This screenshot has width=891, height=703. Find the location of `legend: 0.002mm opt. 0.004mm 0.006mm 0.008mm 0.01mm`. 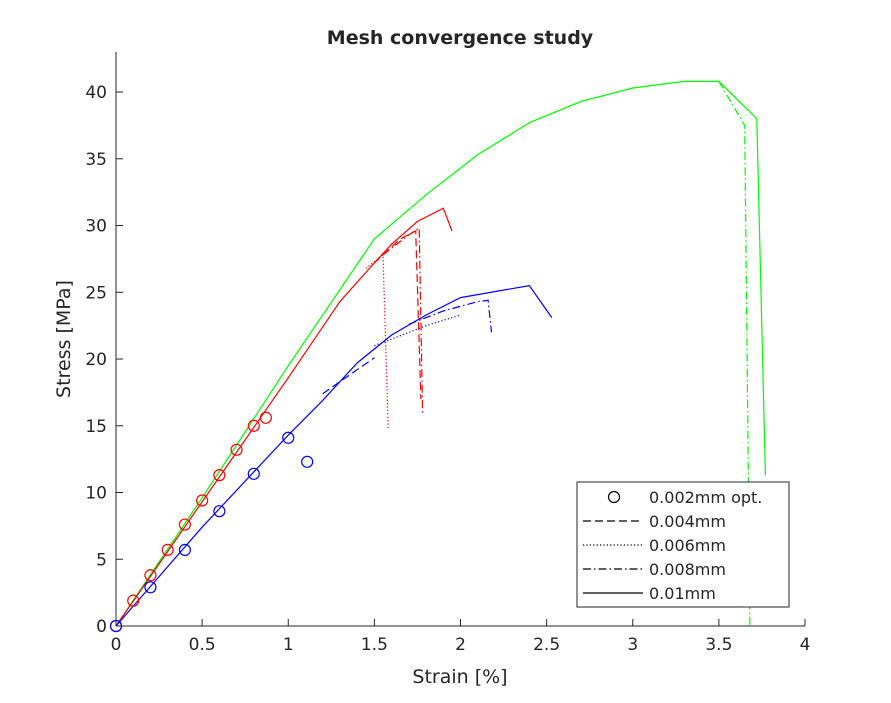

legend: 0.002mm opt. 0.004mm 0.006mm 0.008mm 0.01mm is located at coordinates (683, 544).